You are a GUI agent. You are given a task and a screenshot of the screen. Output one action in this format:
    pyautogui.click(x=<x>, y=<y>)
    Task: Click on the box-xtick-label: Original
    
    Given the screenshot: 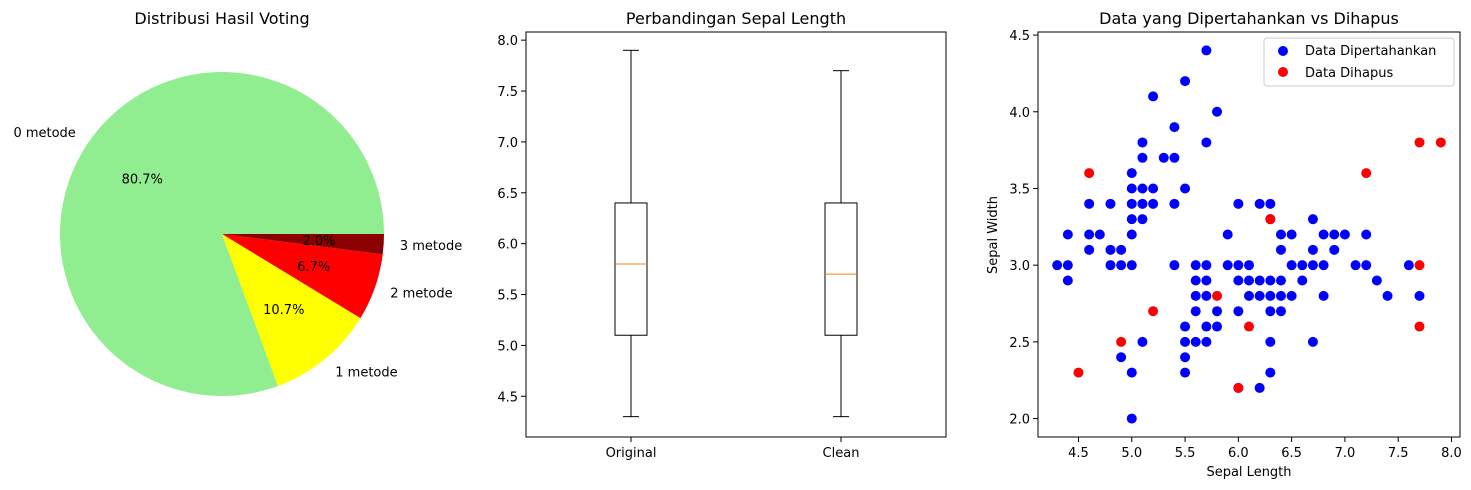 What is the action you would take?
    pyautogui.click(x=631, y=453)
    